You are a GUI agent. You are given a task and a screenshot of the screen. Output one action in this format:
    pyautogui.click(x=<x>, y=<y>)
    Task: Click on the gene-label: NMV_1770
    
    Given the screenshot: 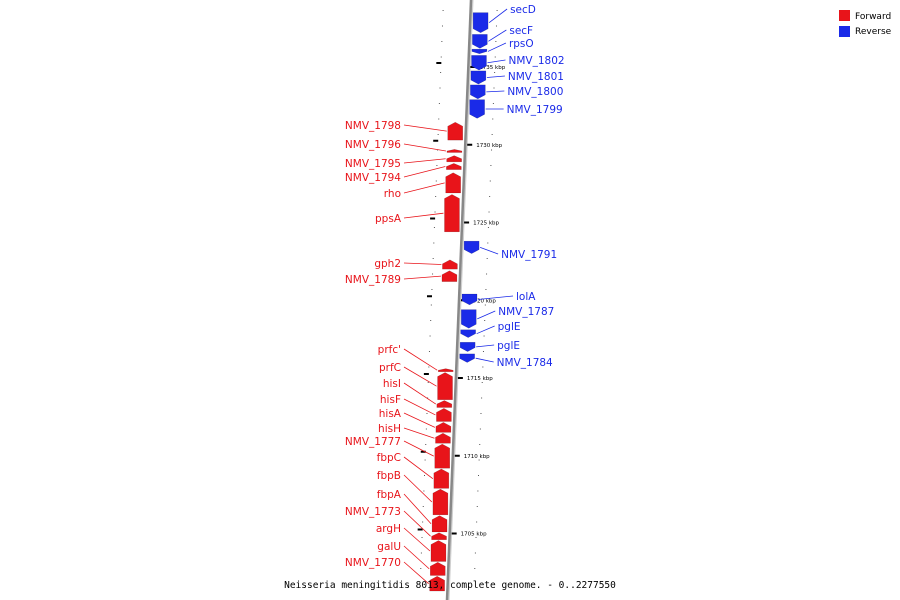 What is the action you would take?
    pyautogui.click(x=373, y=563)
    